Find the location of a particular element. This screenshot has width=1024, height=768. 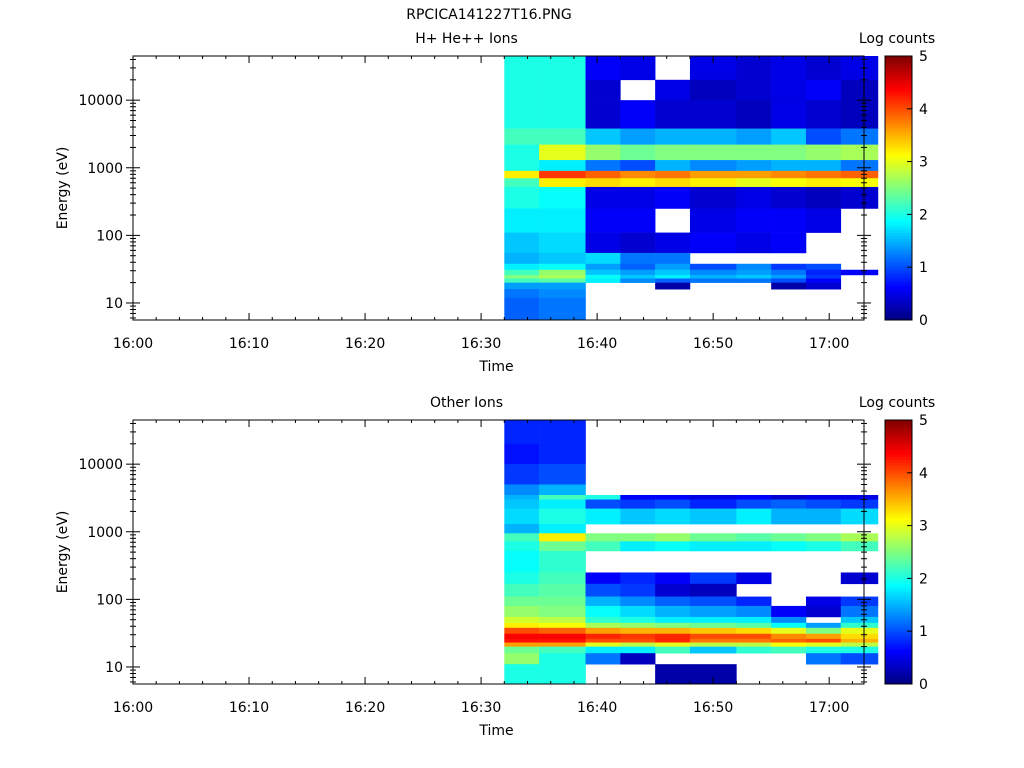

y-tick-label: 10000 is located at coordinates (100, 101).